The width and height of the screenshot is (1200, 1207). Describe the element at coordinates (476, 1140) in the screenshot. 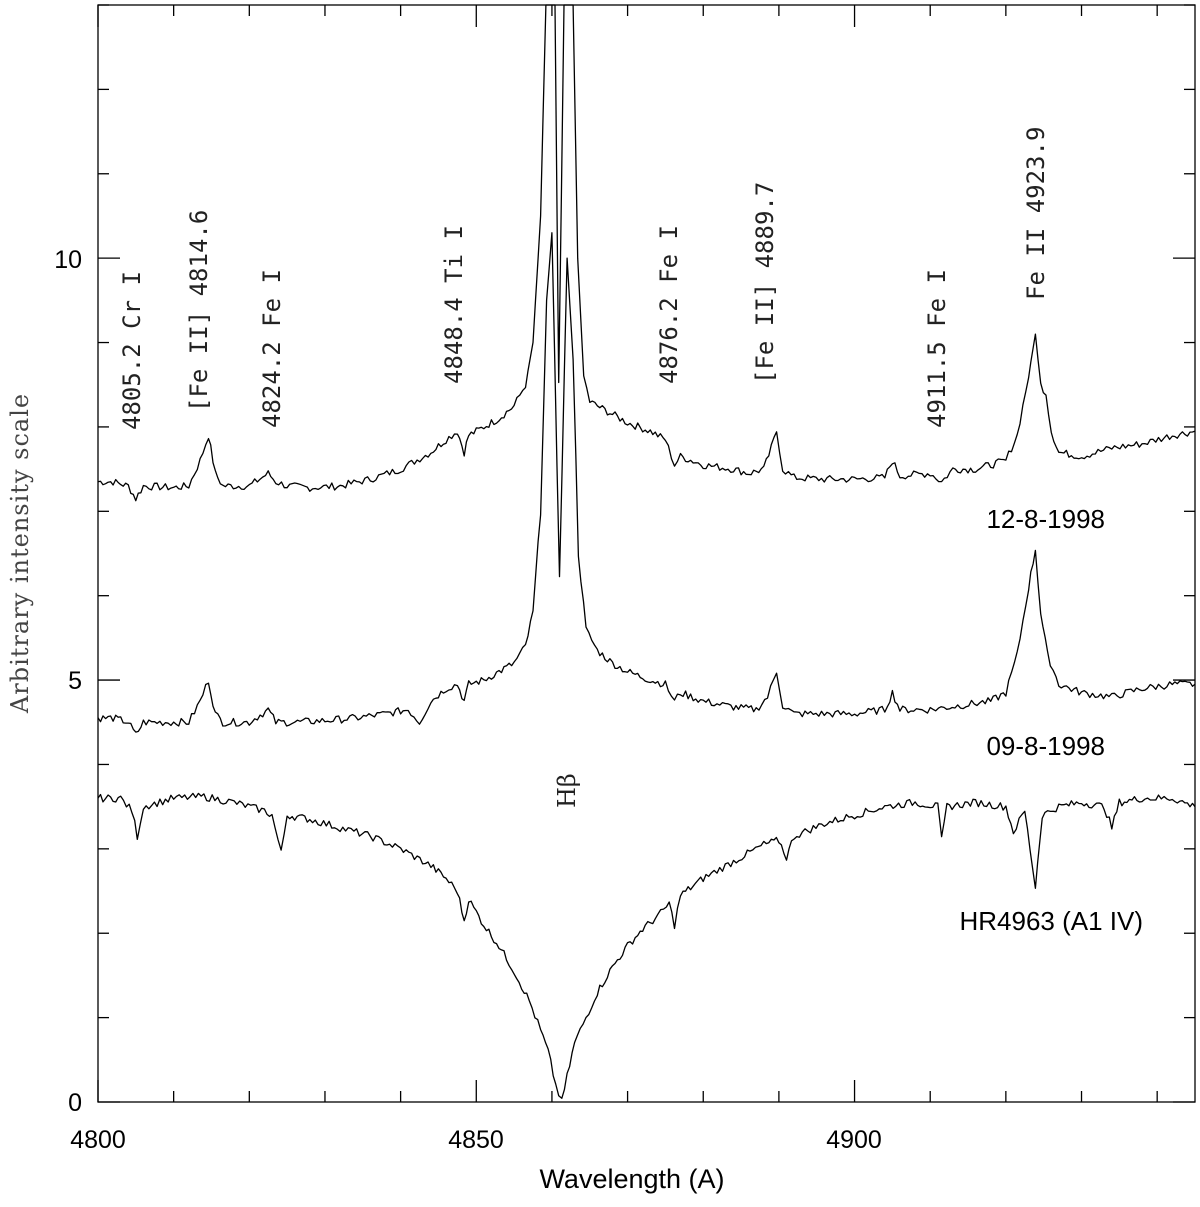

I see `x-tick-label-4850: 4850` at that location.